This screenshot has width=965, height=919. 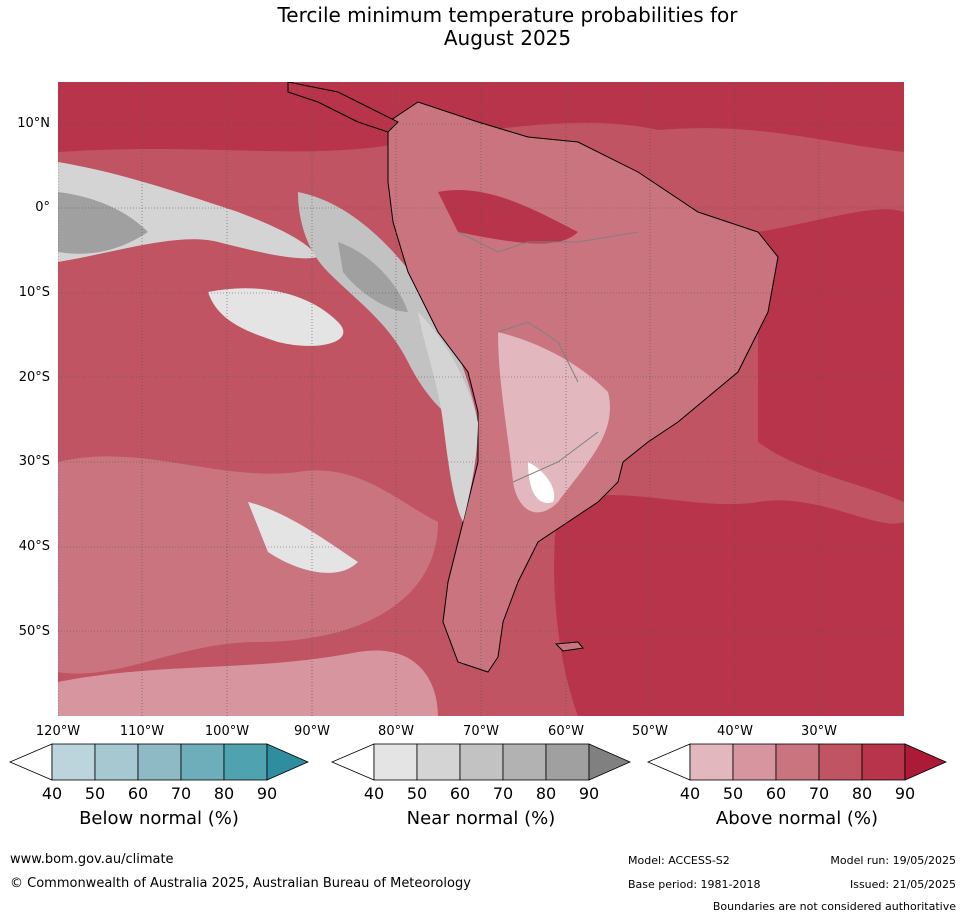 I want to click on cbar-above-max-arrow, so click(x=925, y=762).